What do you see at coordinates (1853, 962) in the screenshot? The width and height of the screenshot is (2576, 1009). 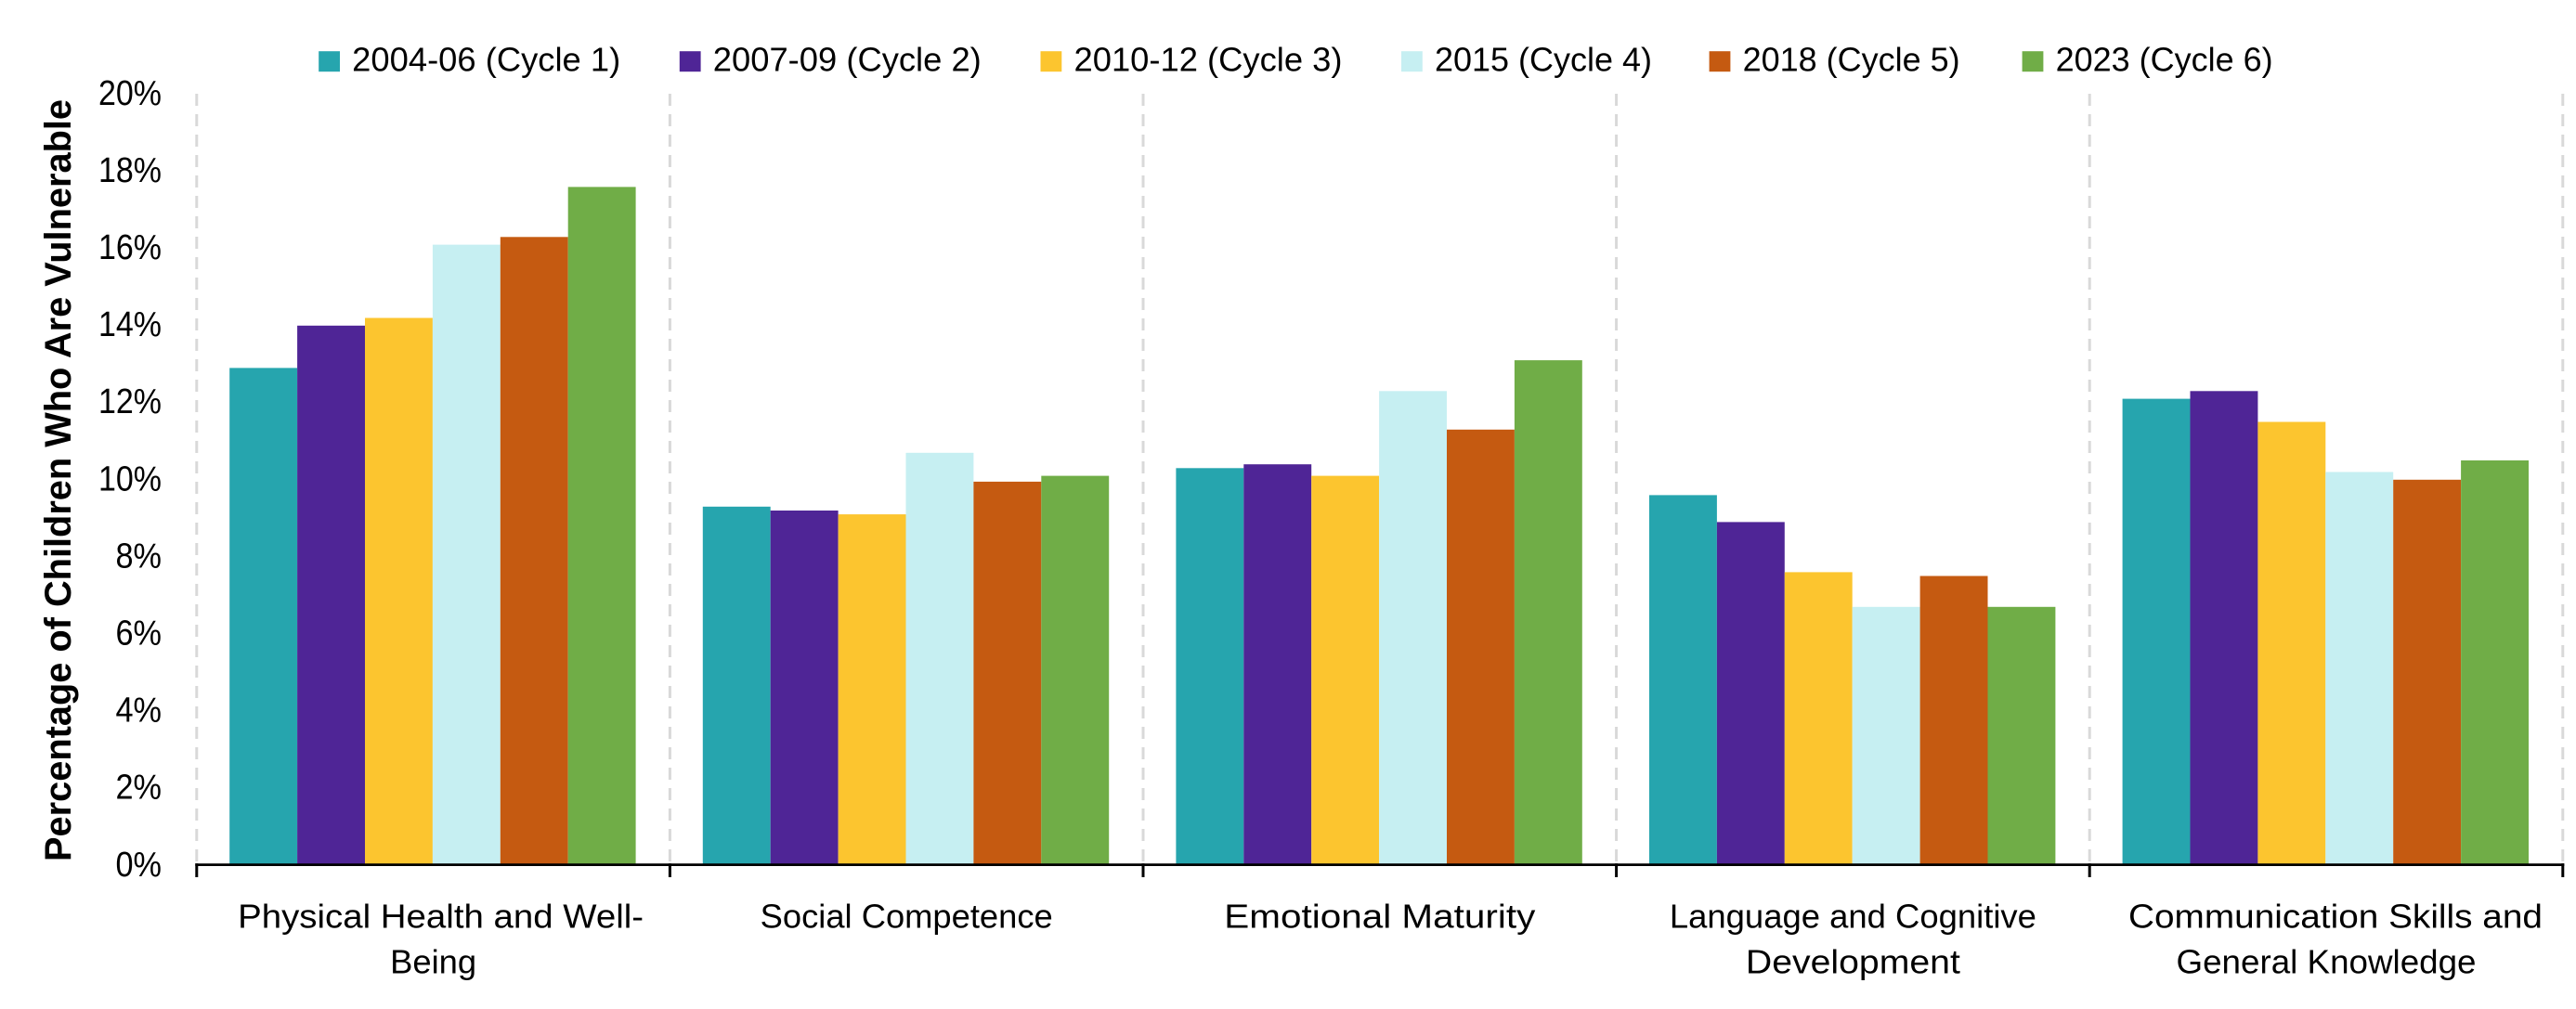 I see `svg-text: Development` at bounding box center [1853, 962].